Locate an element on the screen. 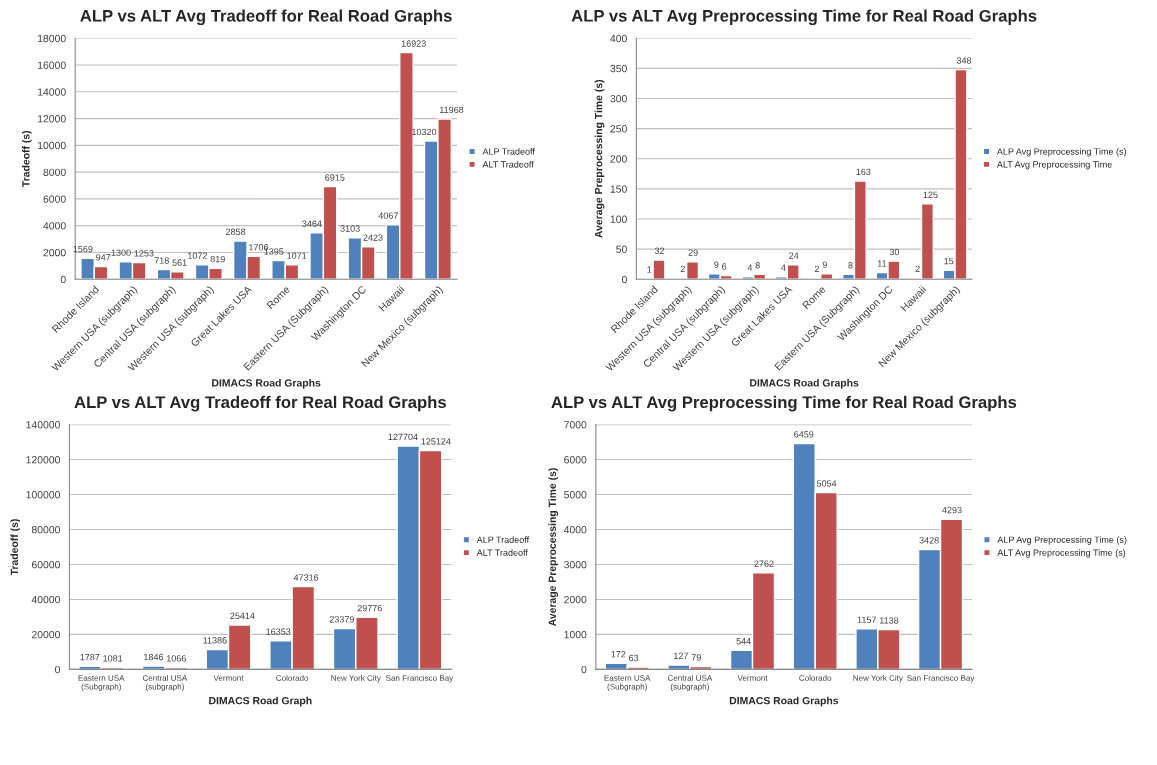 Image resolution: width=1157 pixels, height=765 pixels. data-label: 1066 is located at coordinates (176, 658).